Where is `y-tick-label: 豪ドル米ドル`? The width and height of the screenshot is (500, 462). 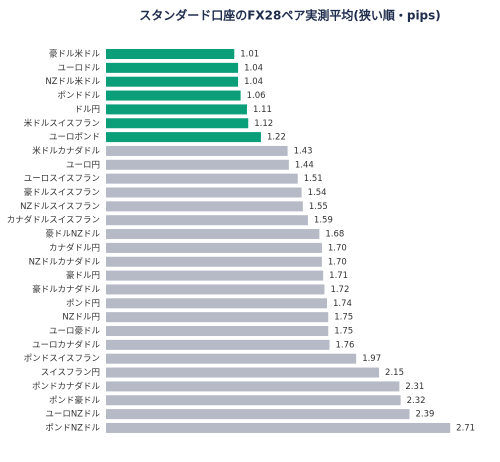
y-tick-label: 豪ドル米ドル is located at coordinates (75, 54).